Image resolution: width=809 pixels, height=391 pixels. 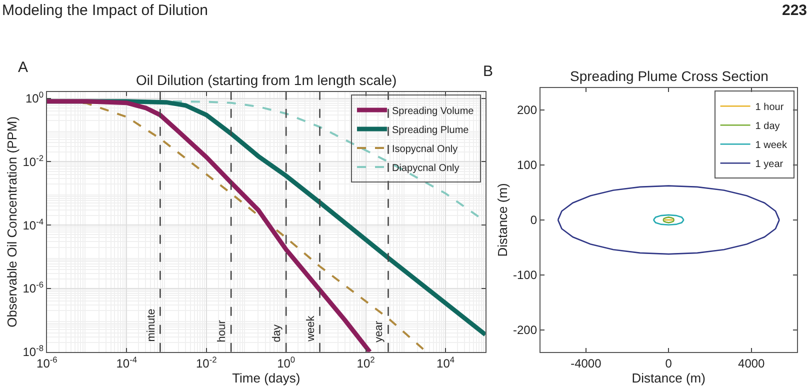 I want to click on legend-label: Diapycnal Only, so click(x=426, y=168).